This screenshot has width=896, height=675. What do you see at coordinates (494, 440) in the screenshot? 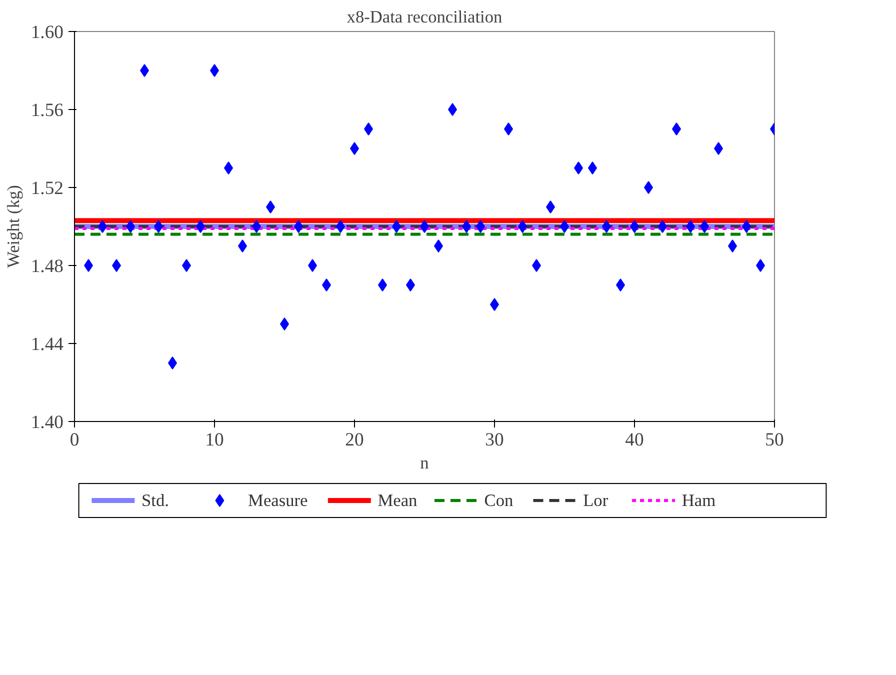
I see `x-tick-label: 30` at bounding box center [494, 440].